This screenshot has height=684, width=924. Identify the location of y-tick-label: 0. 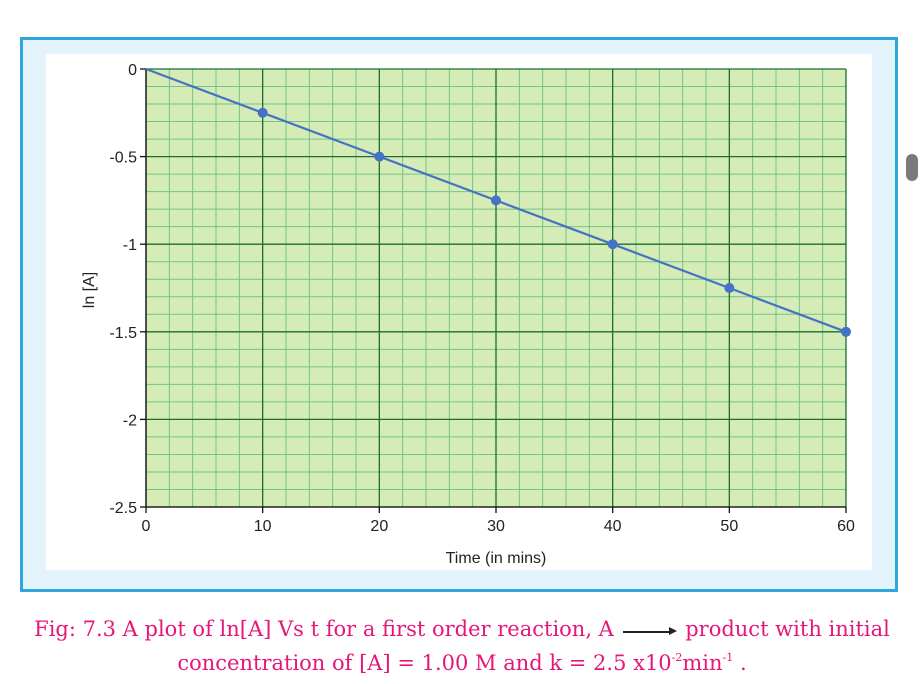
(132, 70).